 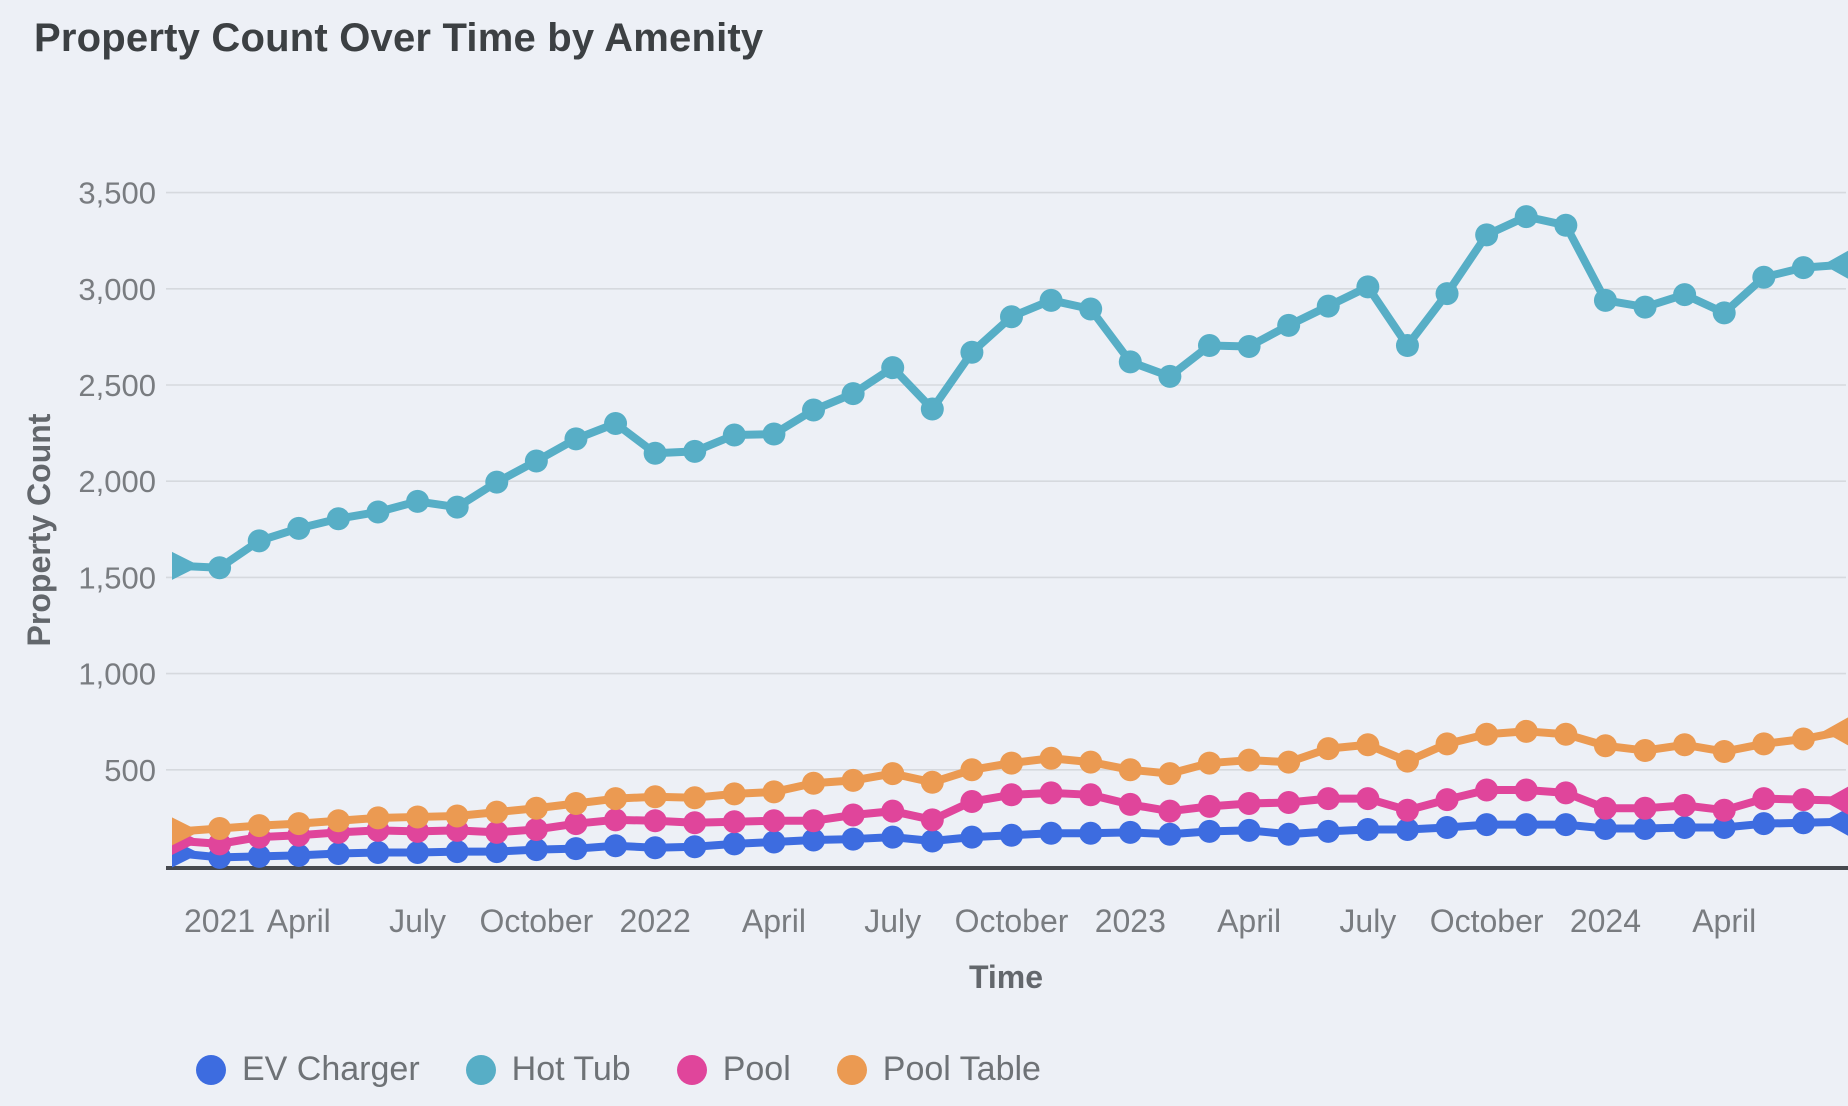 What do you see at coordinates (117, 193) in the screenshot?
I see `y-tick-label: 3,500` at bounding box center [117, 193].